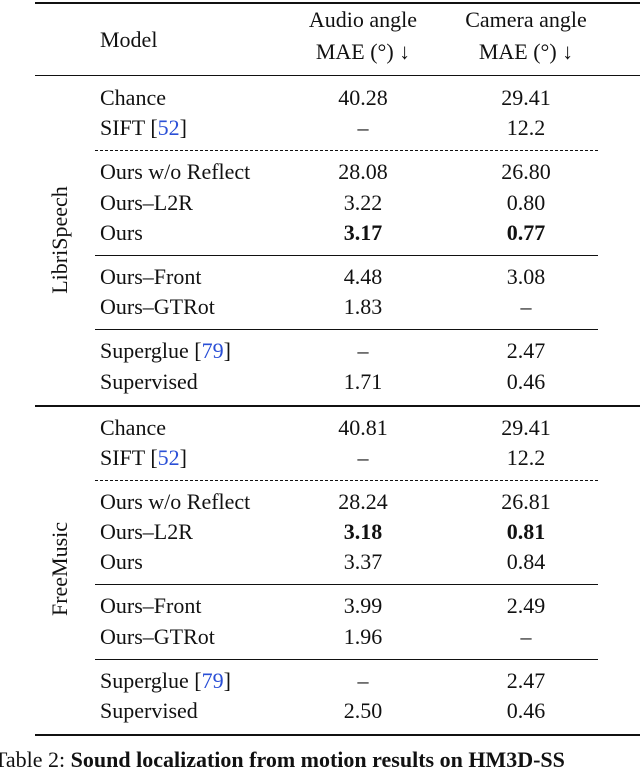  What do you see at coordinates (526, 562) in the screenshot?
I see `camera-mae: 0.84` at bounding box center [526, 562].